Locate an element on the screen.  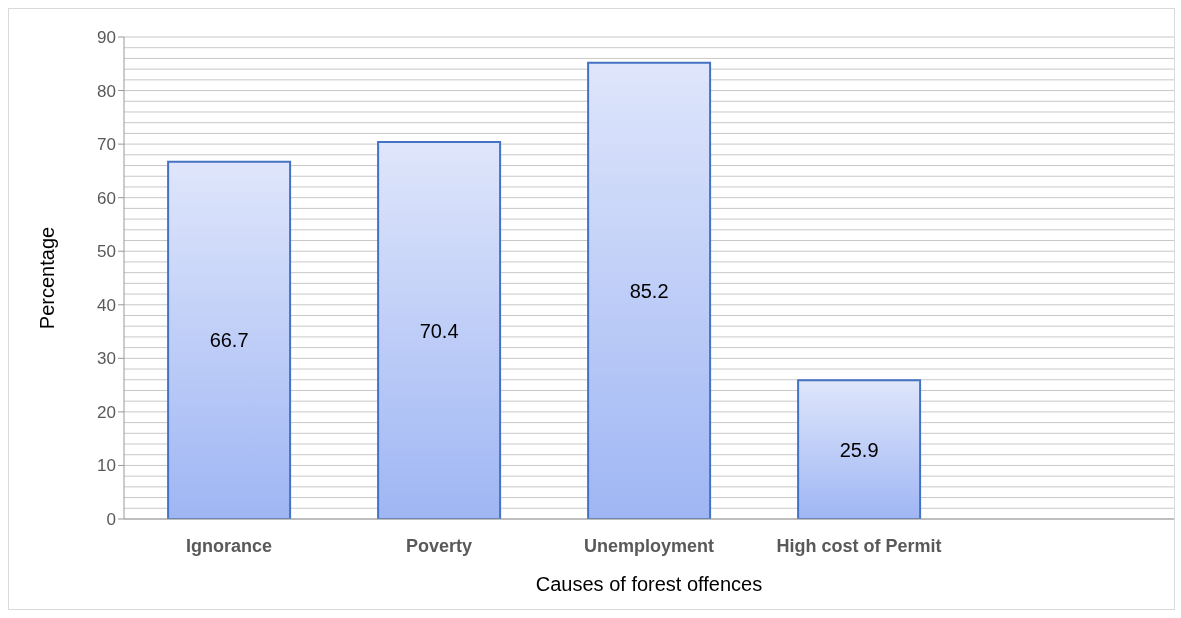
data-label: 85.2 is located at coordinates (649, 290).